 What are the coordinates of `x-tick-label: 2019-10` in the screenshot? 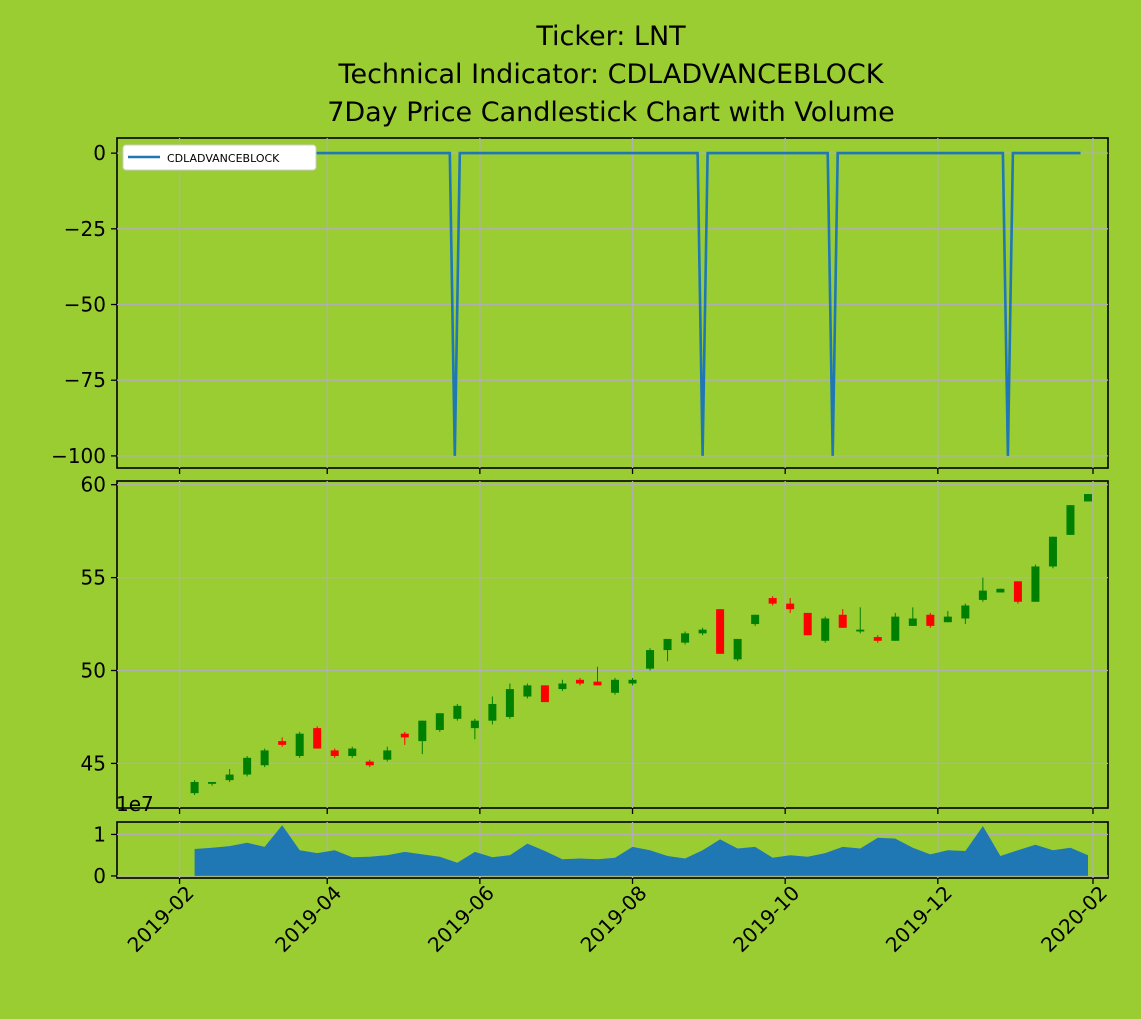 It's located at (766, 919).